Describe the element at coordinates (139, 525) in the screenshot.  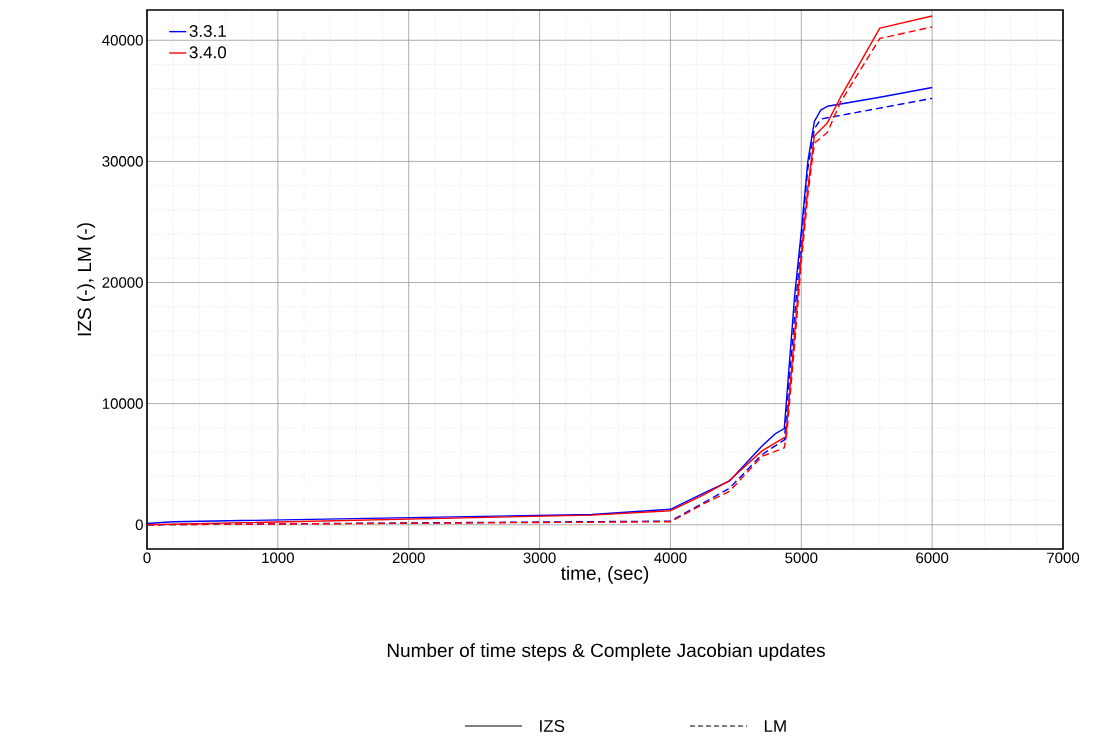
I see `y-tick-label: 0` at that location.